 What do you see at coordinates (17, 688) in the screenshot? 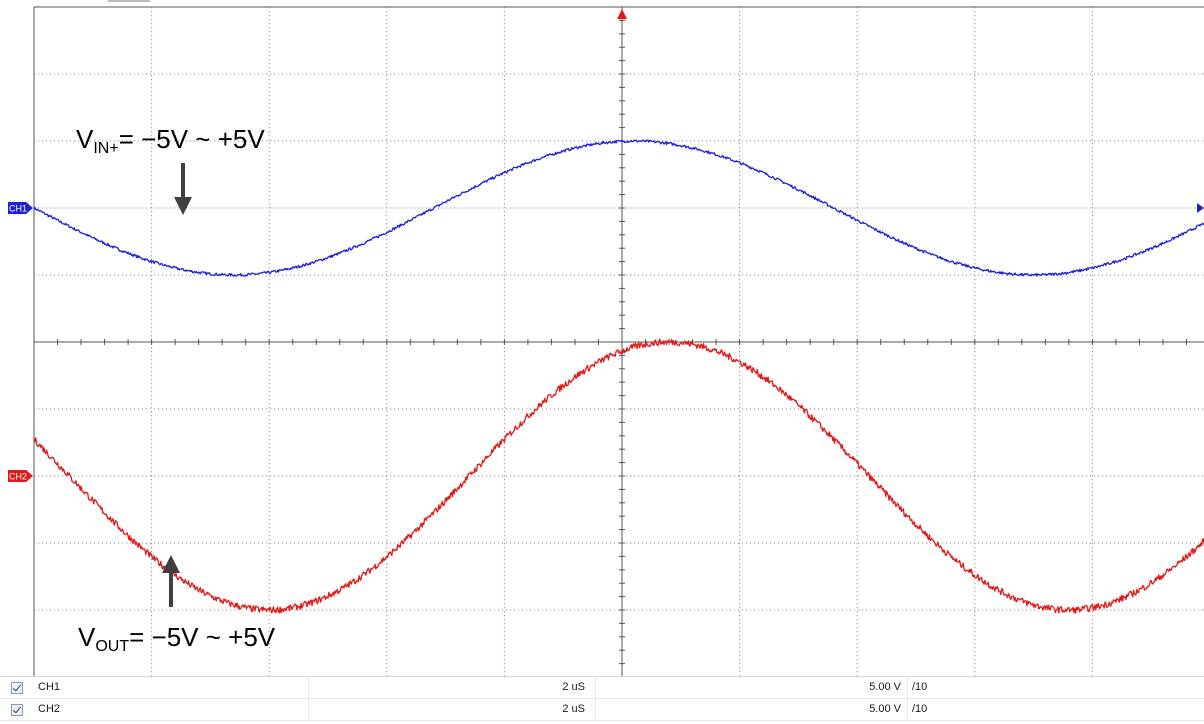
I see `ch1-enable-checkbox` at bounding box center [17, 688].